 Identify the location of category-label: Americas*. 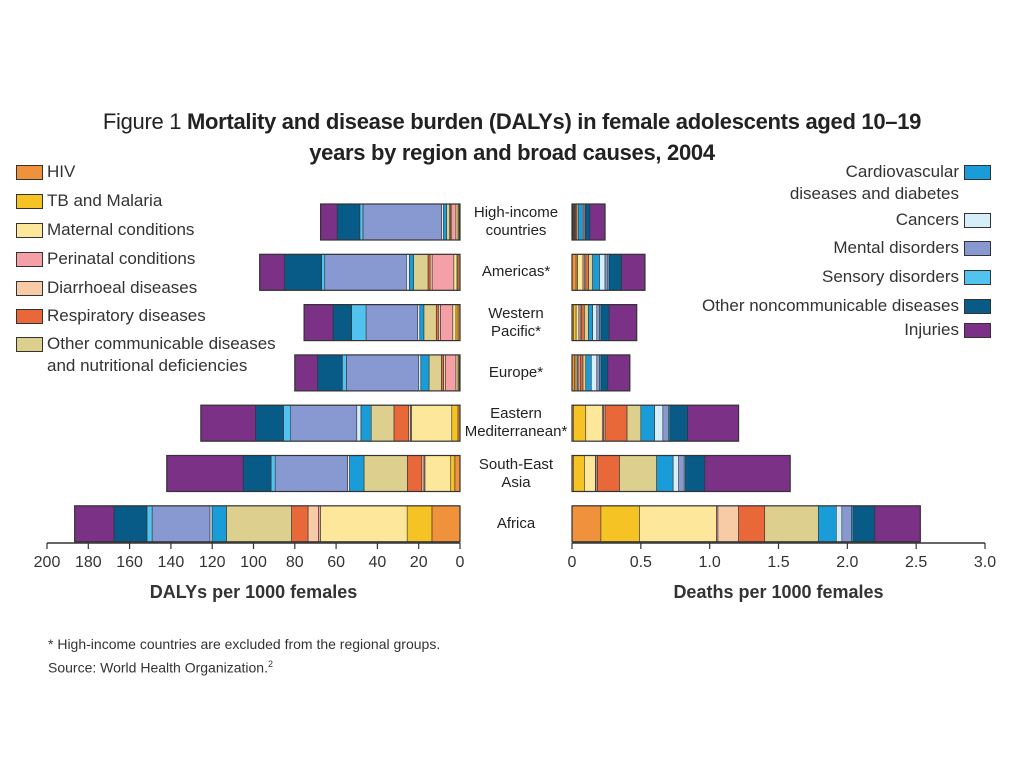
(516, 272).